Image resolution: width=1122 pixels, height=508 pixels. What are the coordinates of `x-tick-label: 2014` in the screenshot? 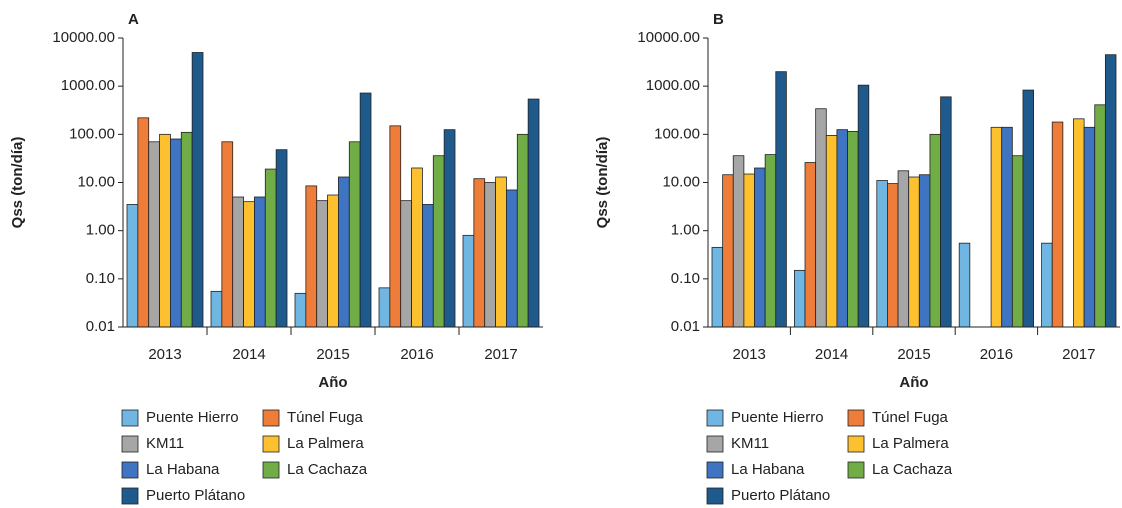 It's located at (831, 354).